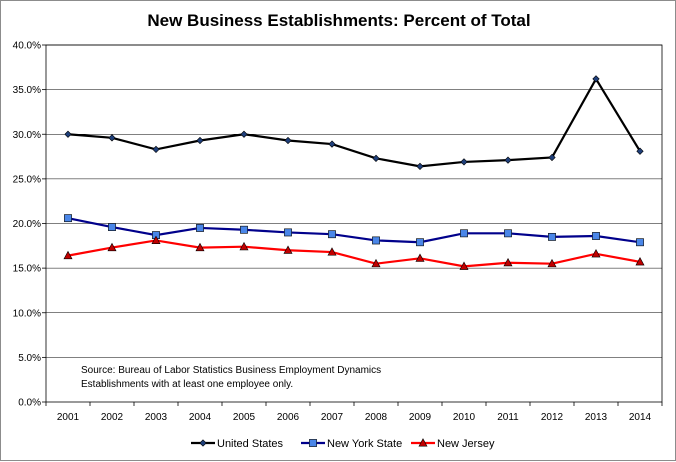 The height and width of the screenshot is (462, 676). I want to click on series-line-new-jersey, so click(354, 253).